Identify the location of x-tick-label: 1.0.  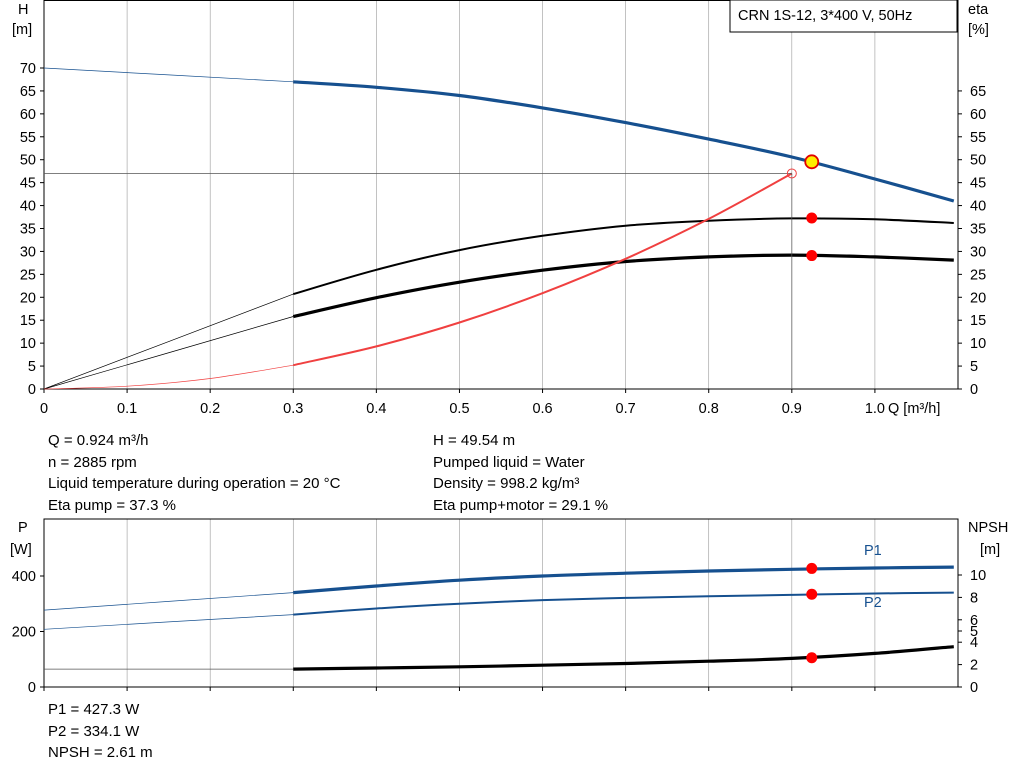
(875, 409).